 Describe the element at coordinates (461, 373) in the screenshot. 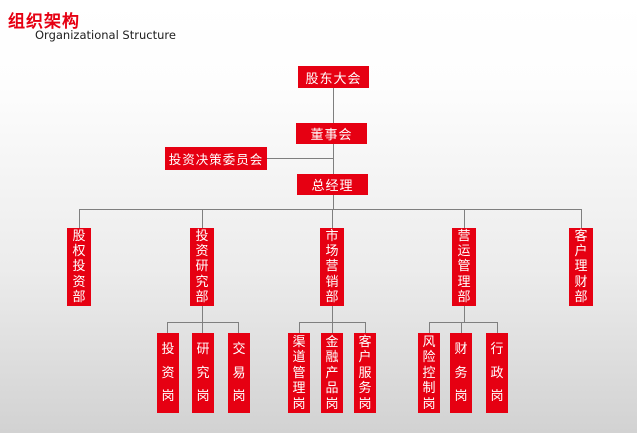

I see `org-node-finance-post: 财务岗` at that location.